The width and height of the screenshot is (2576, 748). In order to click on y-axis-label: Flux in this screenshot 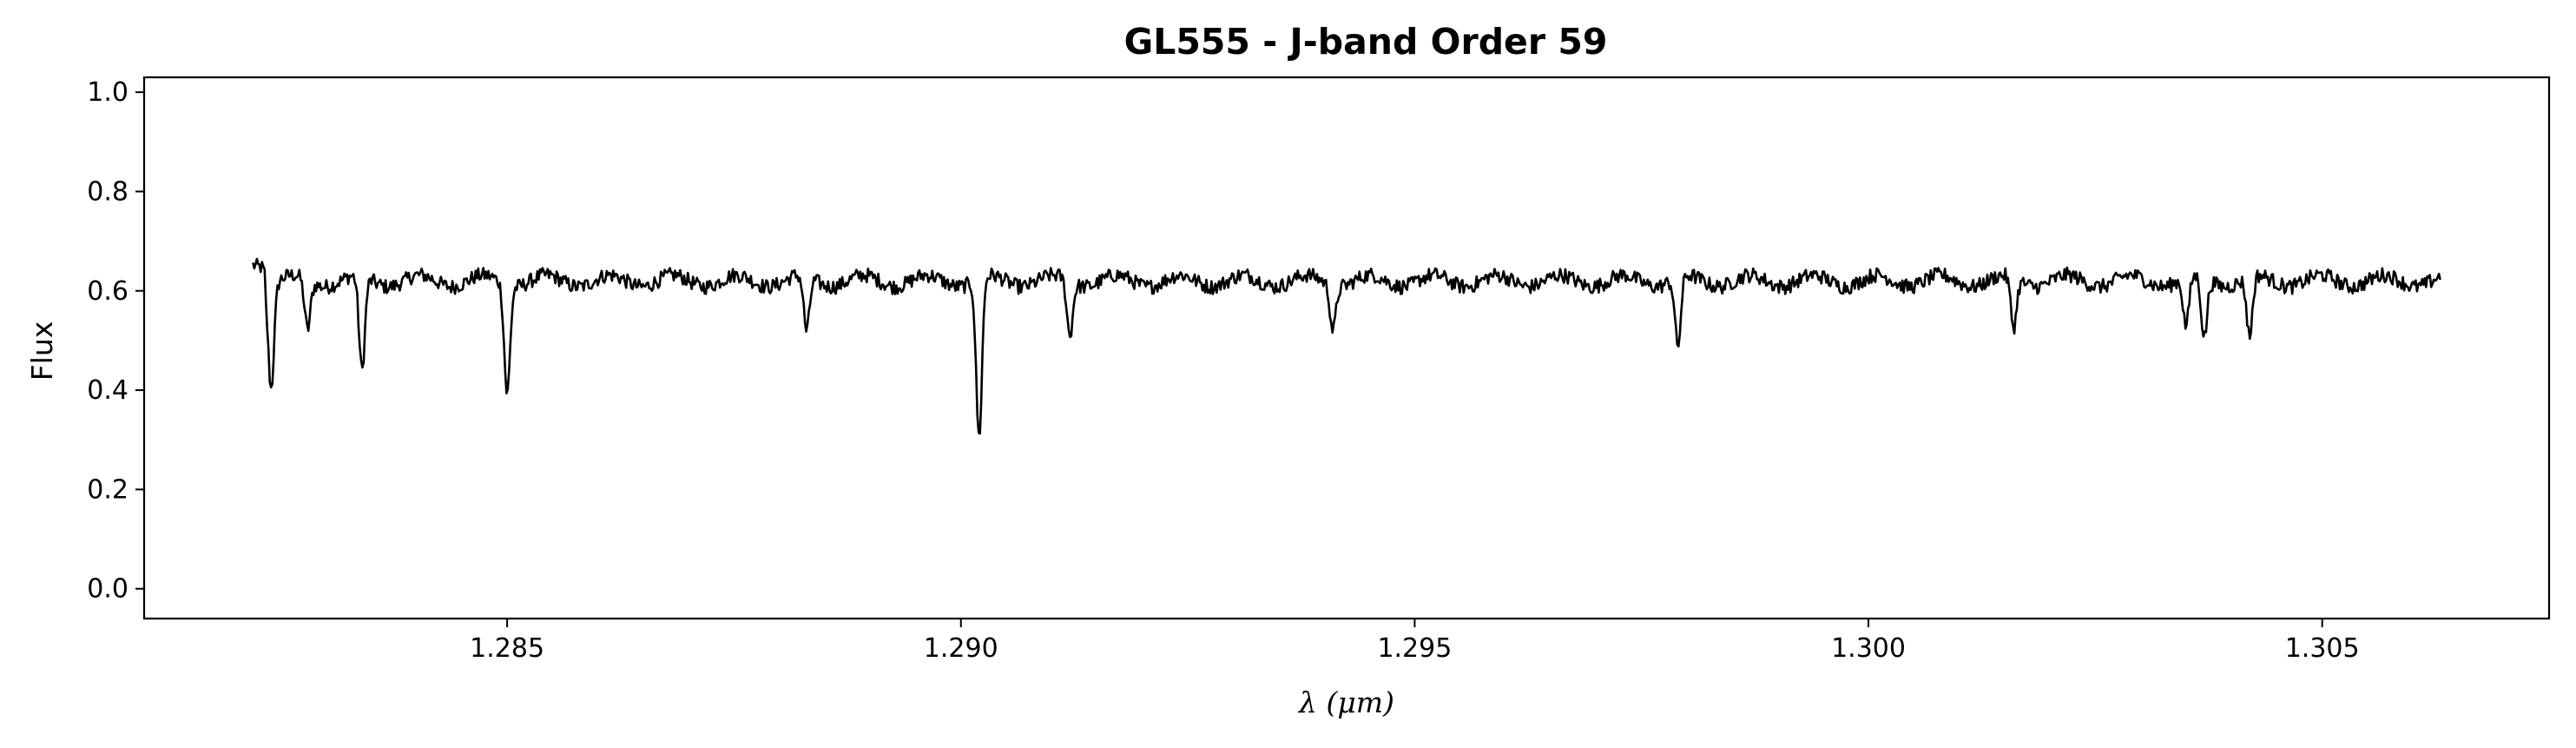, I will do `click(42, 351)`.